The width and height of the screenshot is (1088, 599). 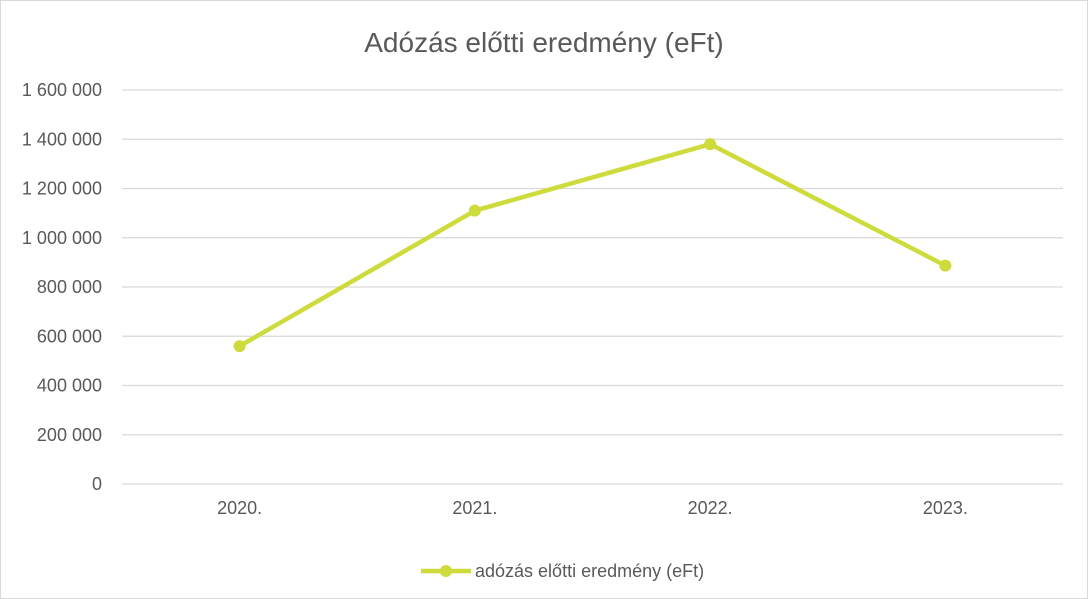 What do you see at coordinates (69, 386) in the screenshot?
I see `y-tick-label: 400 000` at bounding box center [69, 386].